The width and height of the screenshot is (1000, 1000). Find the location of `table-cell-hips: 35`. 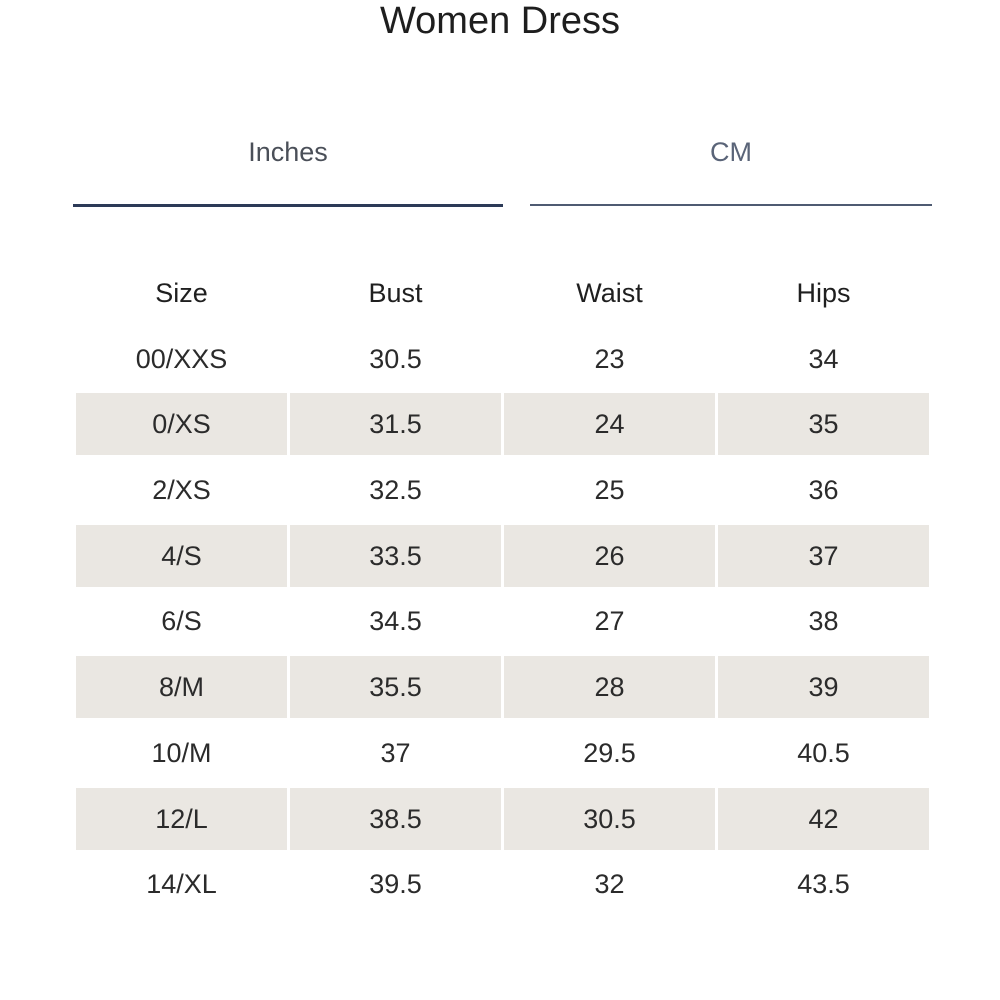

table-cell-hips: 35 is located at coordinates (823, 424).